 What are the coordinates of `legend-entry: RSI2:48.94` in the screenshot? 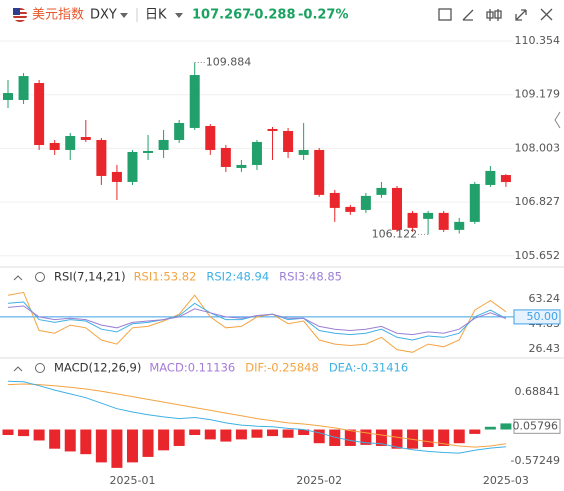 It's located at (237, 277).